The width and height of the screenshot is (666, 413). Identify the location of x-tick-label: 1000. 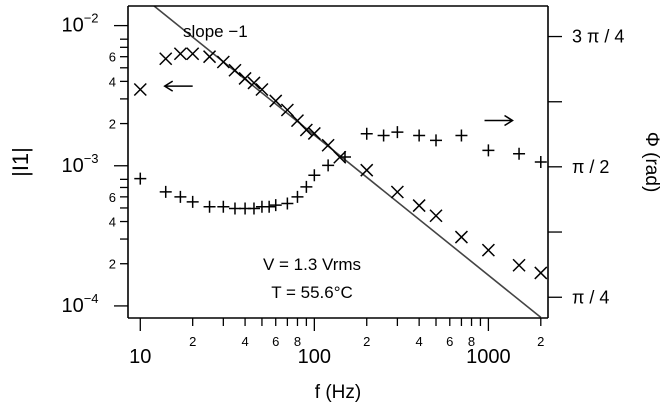
(488, 357).